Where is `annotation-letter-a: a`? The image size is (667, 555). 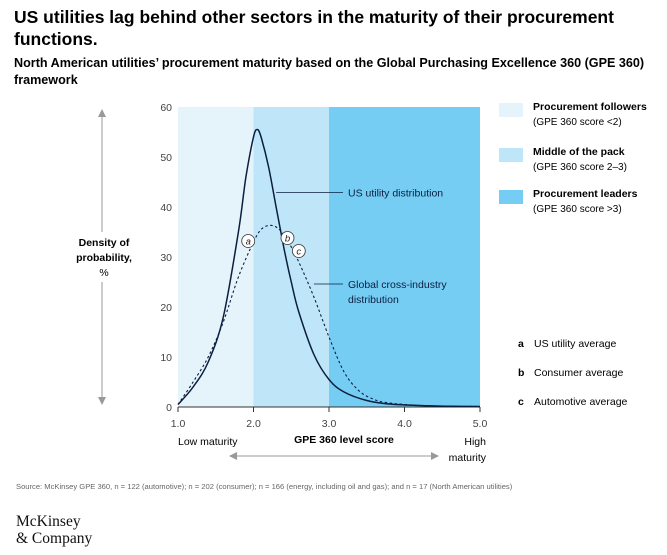 annotation-letter-a: a is located at coordinates (248, 242).